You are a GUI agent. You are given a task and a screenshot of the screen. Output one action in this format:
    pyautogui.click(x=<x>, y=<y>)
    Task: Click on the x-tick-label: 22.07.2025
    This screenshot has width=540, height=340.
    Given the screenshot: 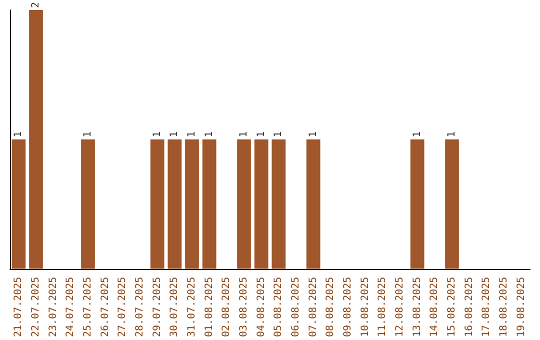 What is the action you would take?
    pyautogui.click(x=36, y=307)
    